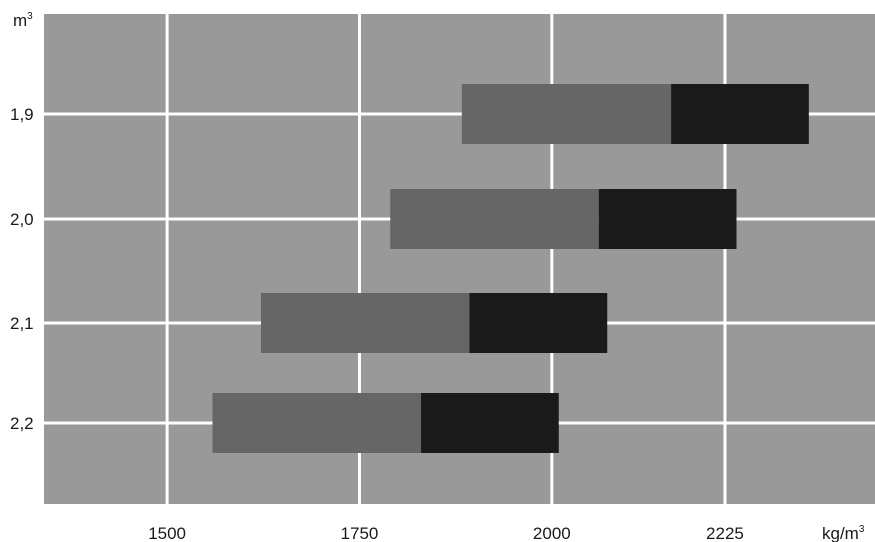 The image size is (875, 542). Describe the element at coordinates (167, 533) in the screenshot. I see `x-tick-label-1500: 1500` at that location.